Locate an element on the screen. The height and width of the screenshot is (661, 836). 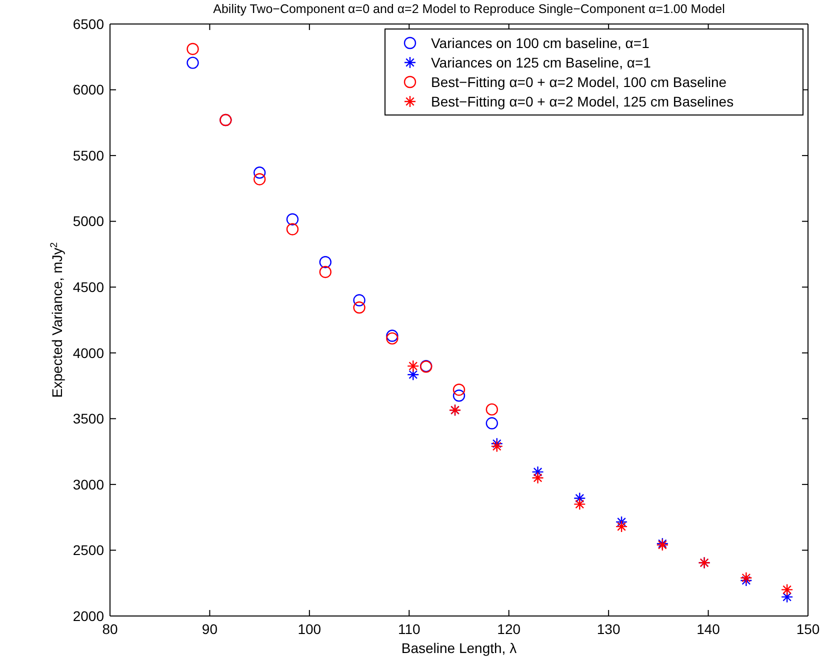
y-tick-label: 4500 is located at coordinates (88, 287).